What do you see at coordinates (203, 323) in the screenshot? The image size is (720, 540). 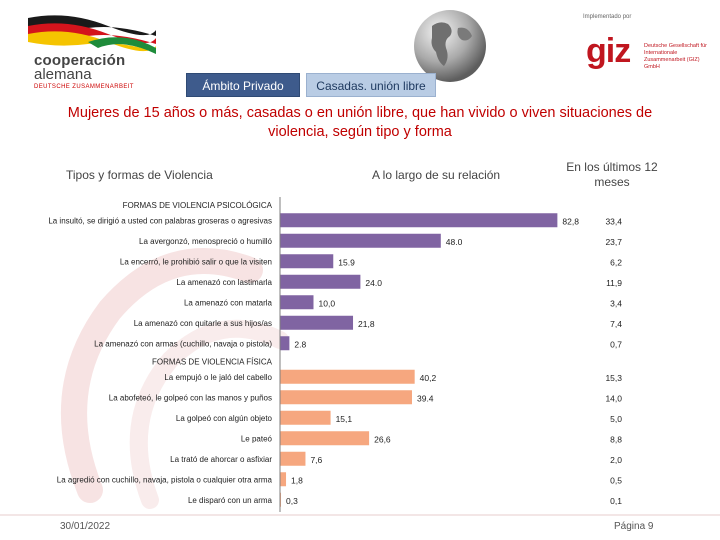 I see `category-label: La amenazó con quitarle a sus hijos/as` at bounding box center [203, 323].